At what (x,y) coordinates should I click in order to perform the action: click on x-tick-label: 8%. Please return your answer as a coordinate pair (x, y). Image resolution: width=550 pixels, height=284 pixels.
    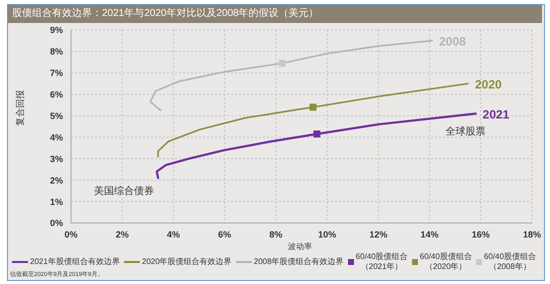
    Looking at the image, I should click on (275, 234).